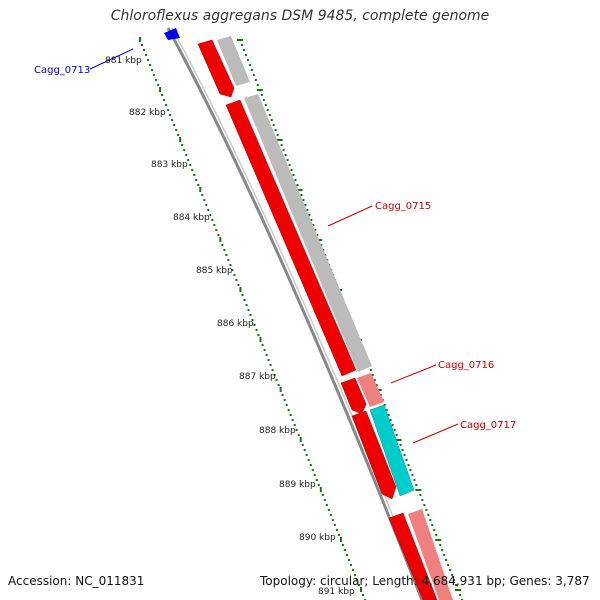  I want to click on scale-tick-label: 890 kbp, so click(317, 538).